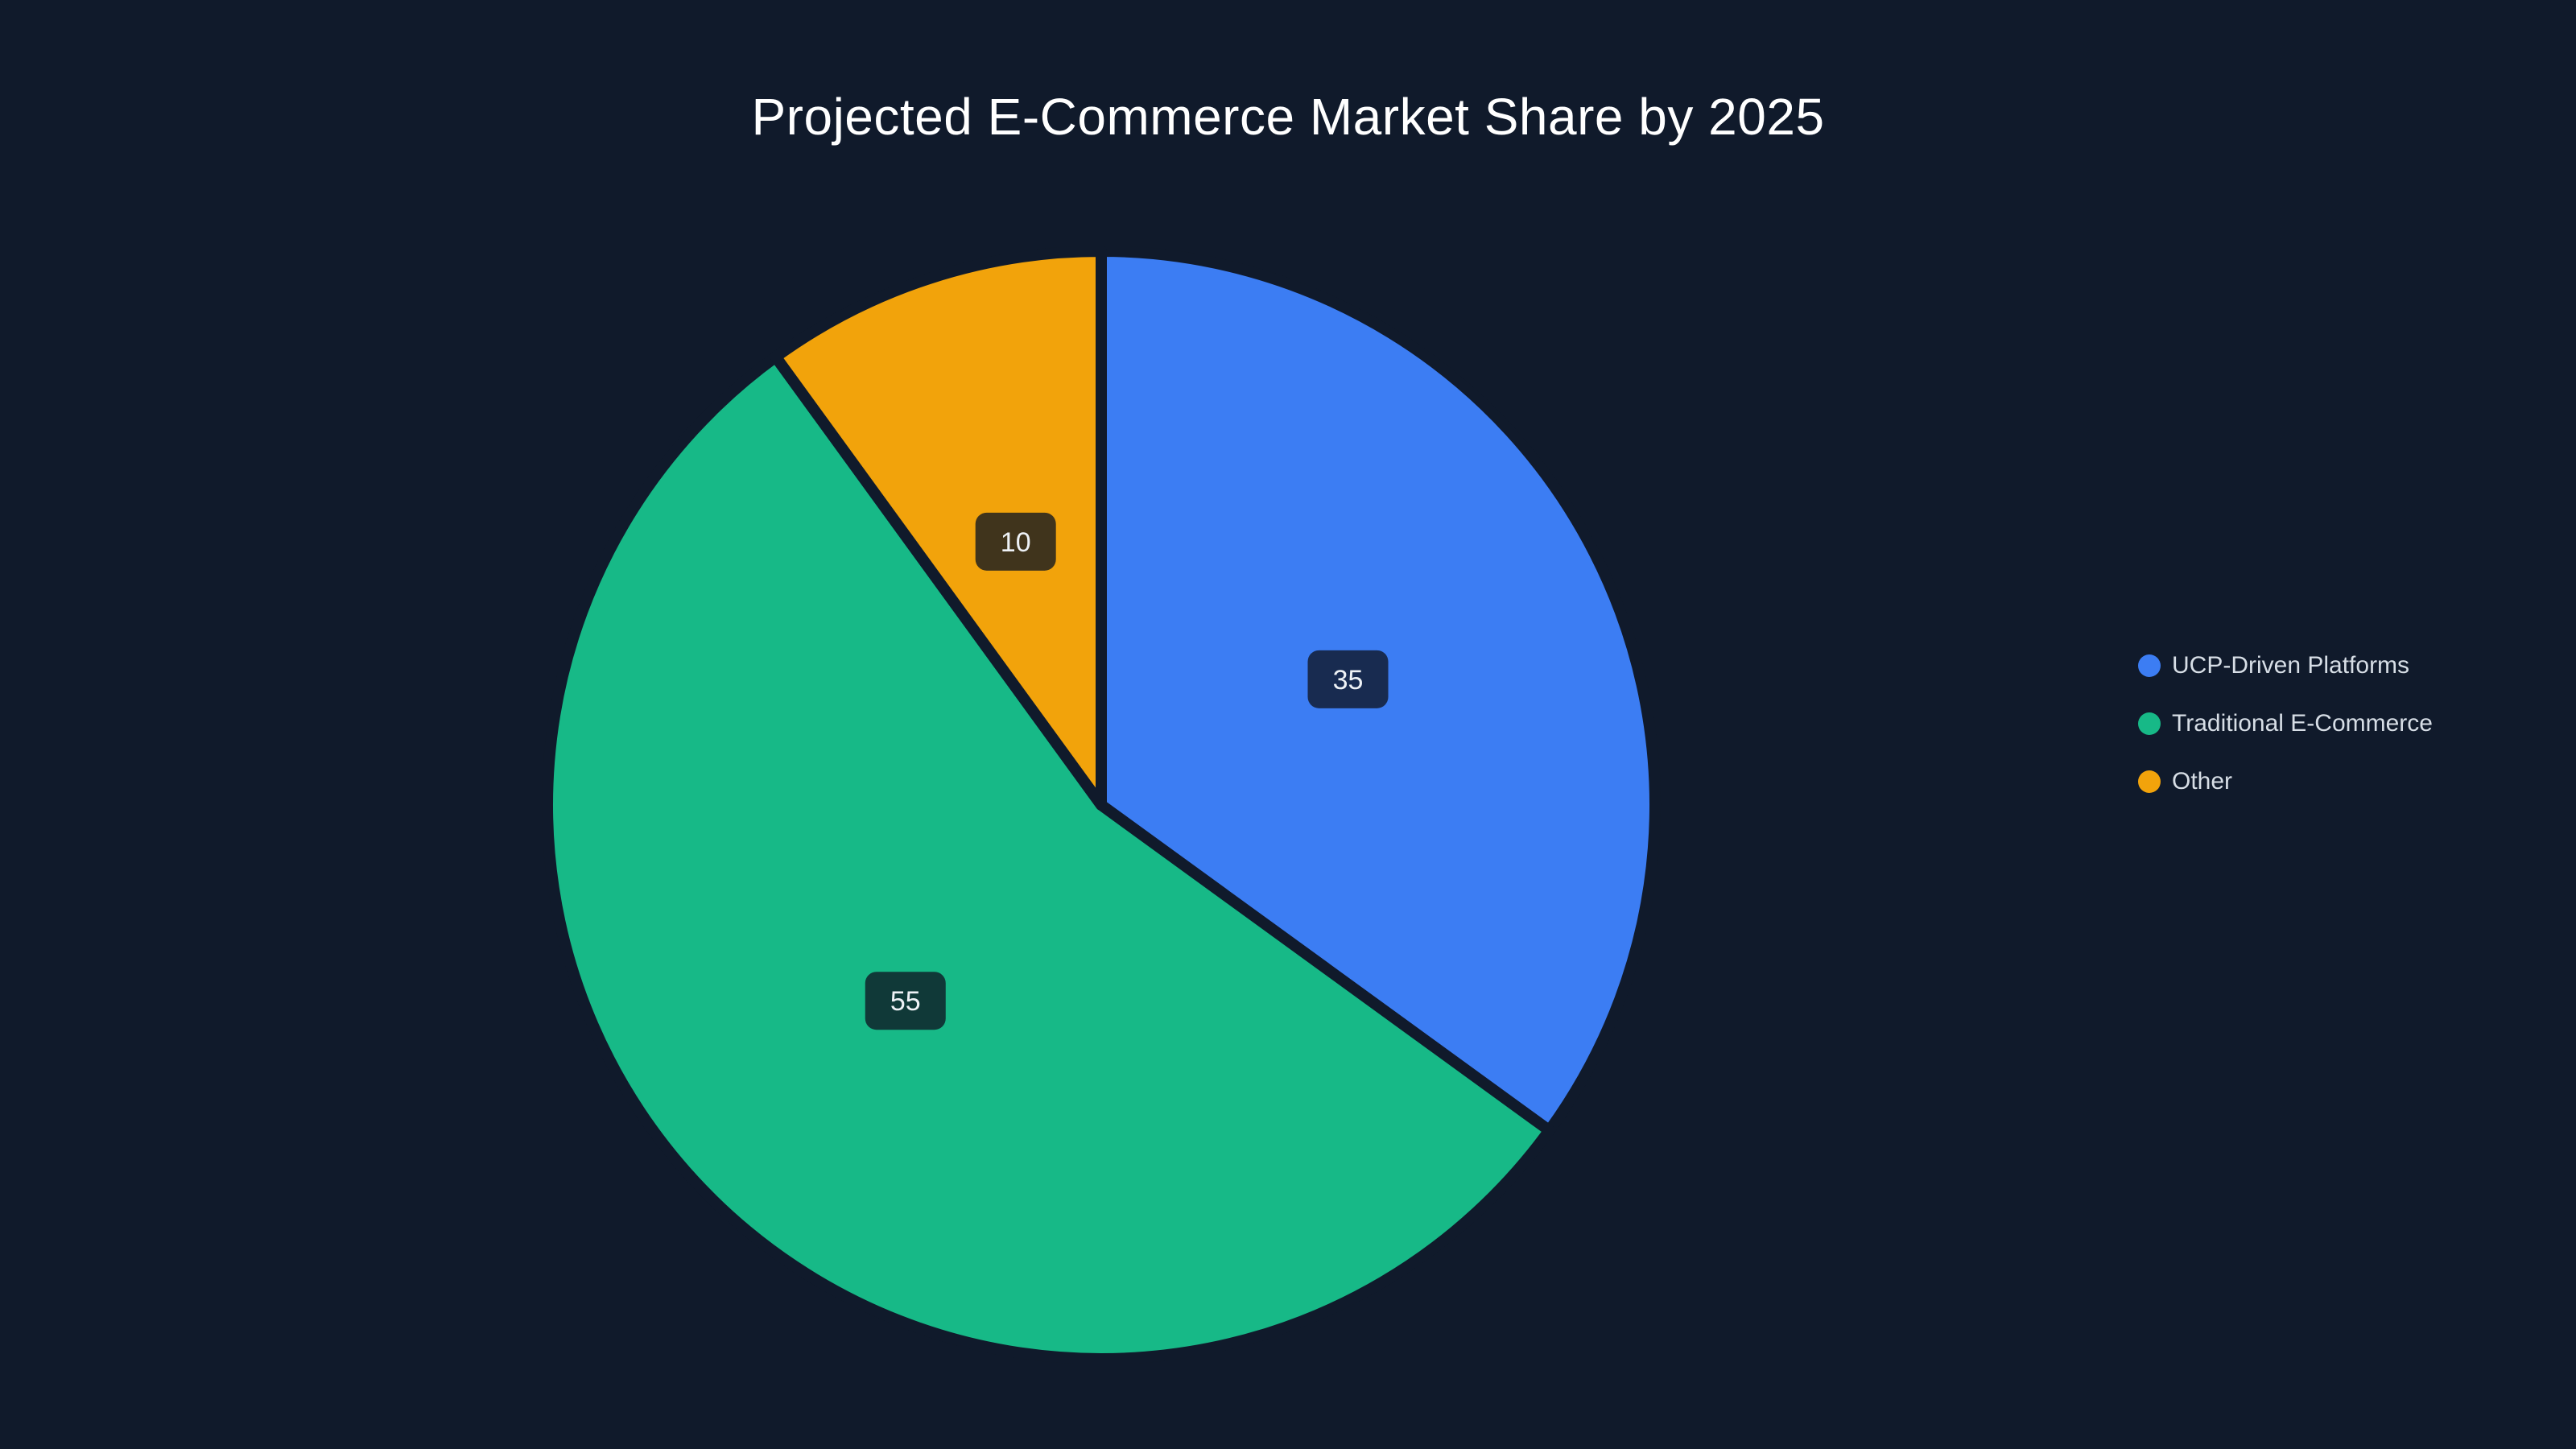 This screenshot has width=2576, height=1449. I want to click on svg-text: 10, so click(1016, 542).